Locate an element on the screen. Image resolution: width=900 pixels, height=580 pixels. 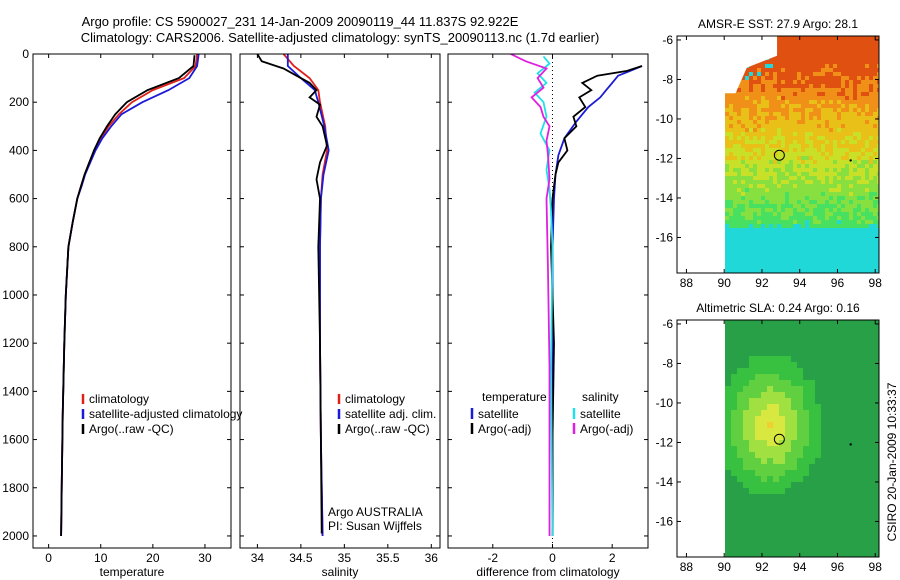
x-axis-label: salinity is located at coordinates (340, 572).